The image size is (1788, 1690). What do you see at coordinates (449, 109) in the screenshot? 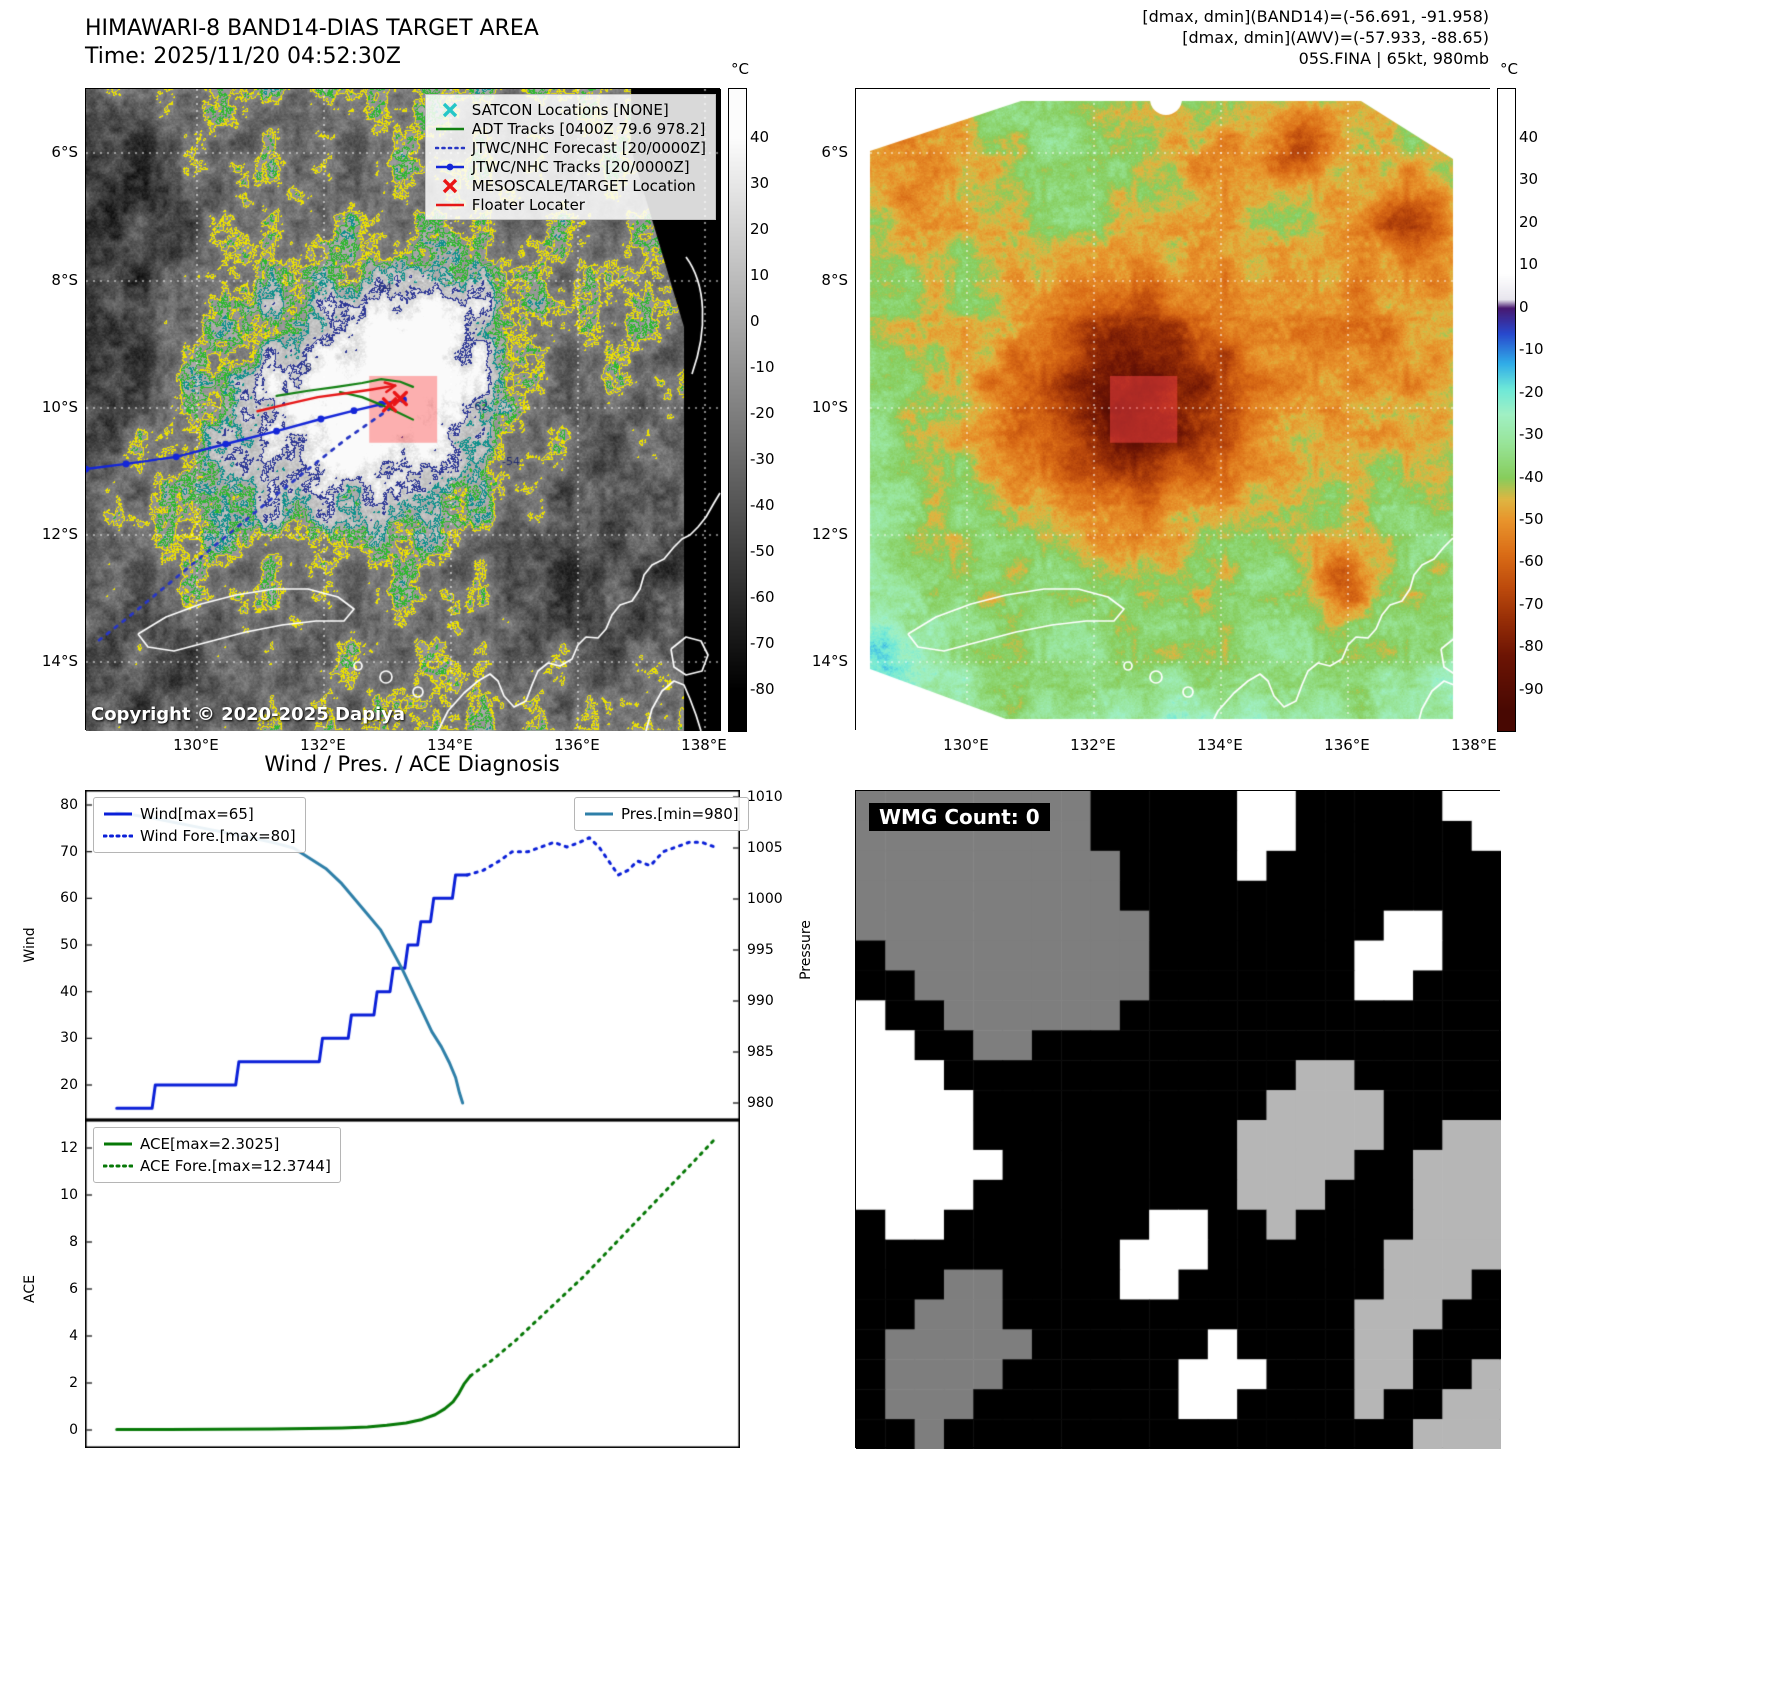
I see `x-cyan-marker` at bounding box center [449, 109].